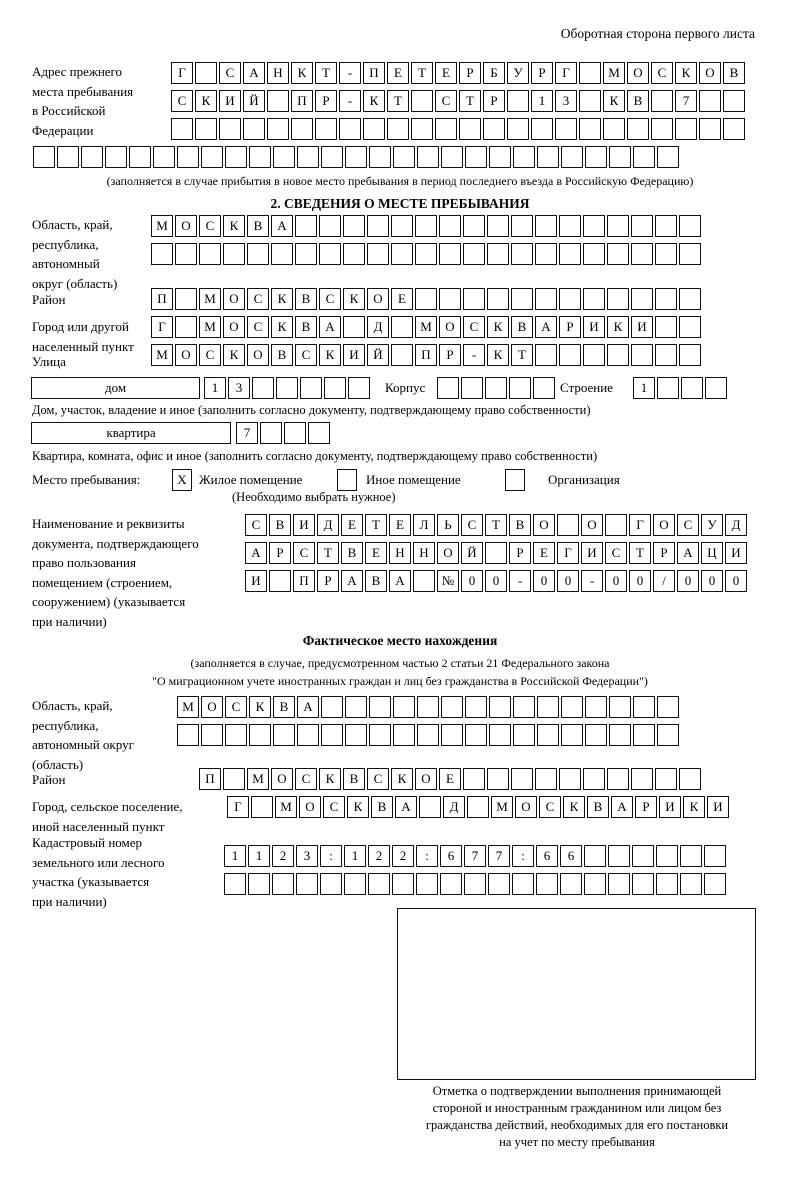  I want to click on doc-row-3: И П Р А В А № 0 0-0 0-0 0/0 0 0, so click(496, 581).